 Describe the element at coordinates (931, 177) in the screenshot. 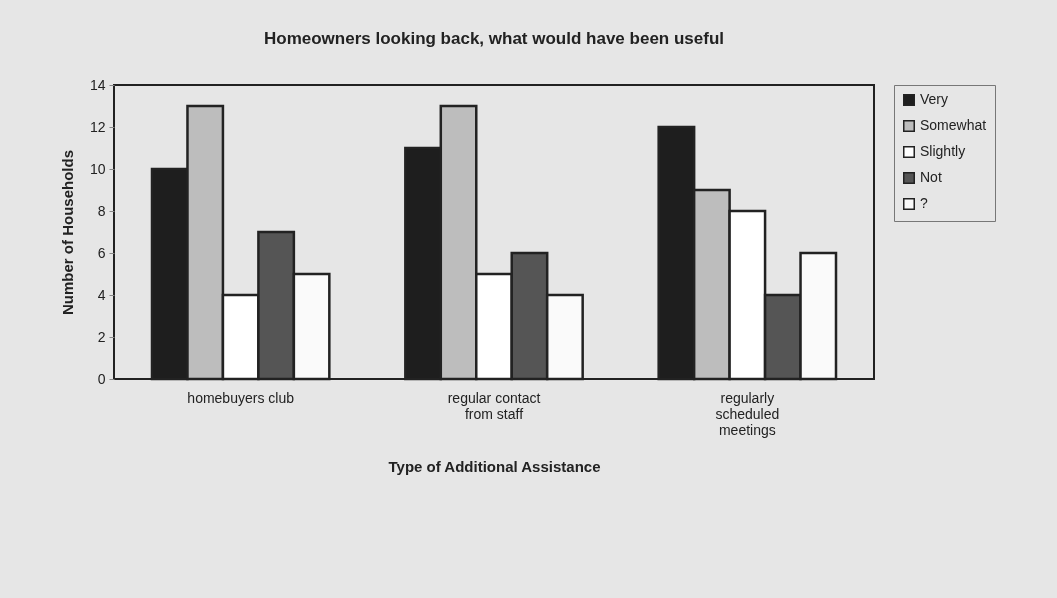

I see `legend-label: Not` at that location.